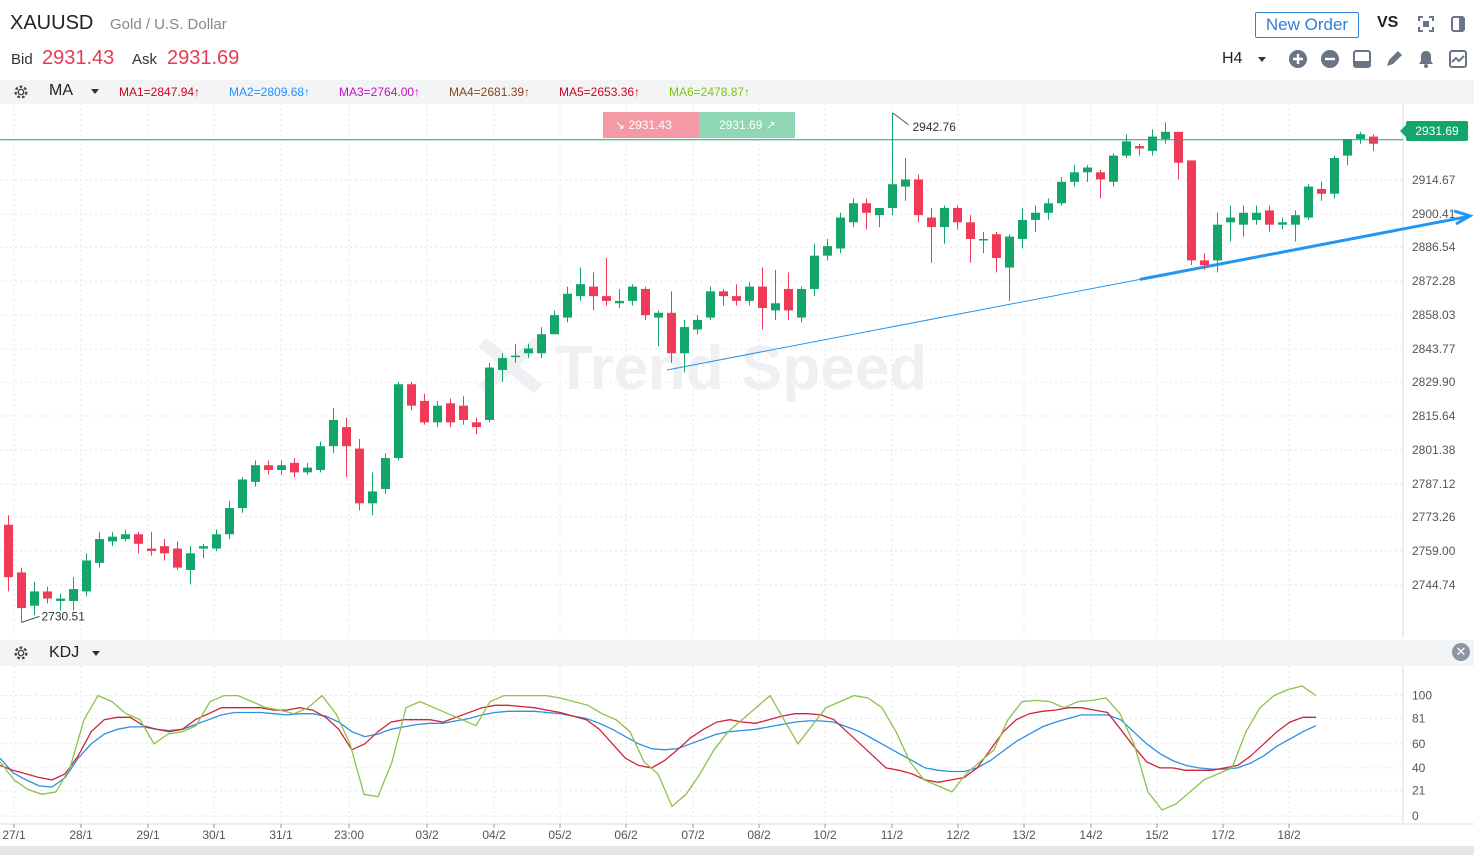 Image resolution: width=1474 pixels, height=855 pixels. Describe the element at coordinates (600, 92) in the screenshot. I see `ma5-value: MA5=2653.36↑` at that location.